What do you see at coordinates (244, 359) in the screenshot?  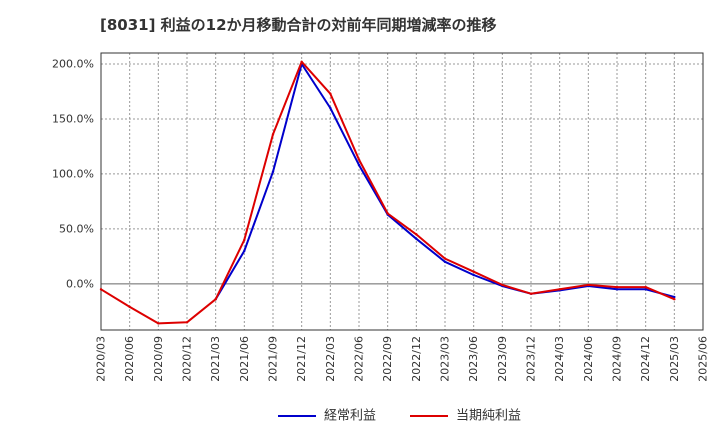 I see `x-tick-label: 2021/06` at bounding box center [244, 359].